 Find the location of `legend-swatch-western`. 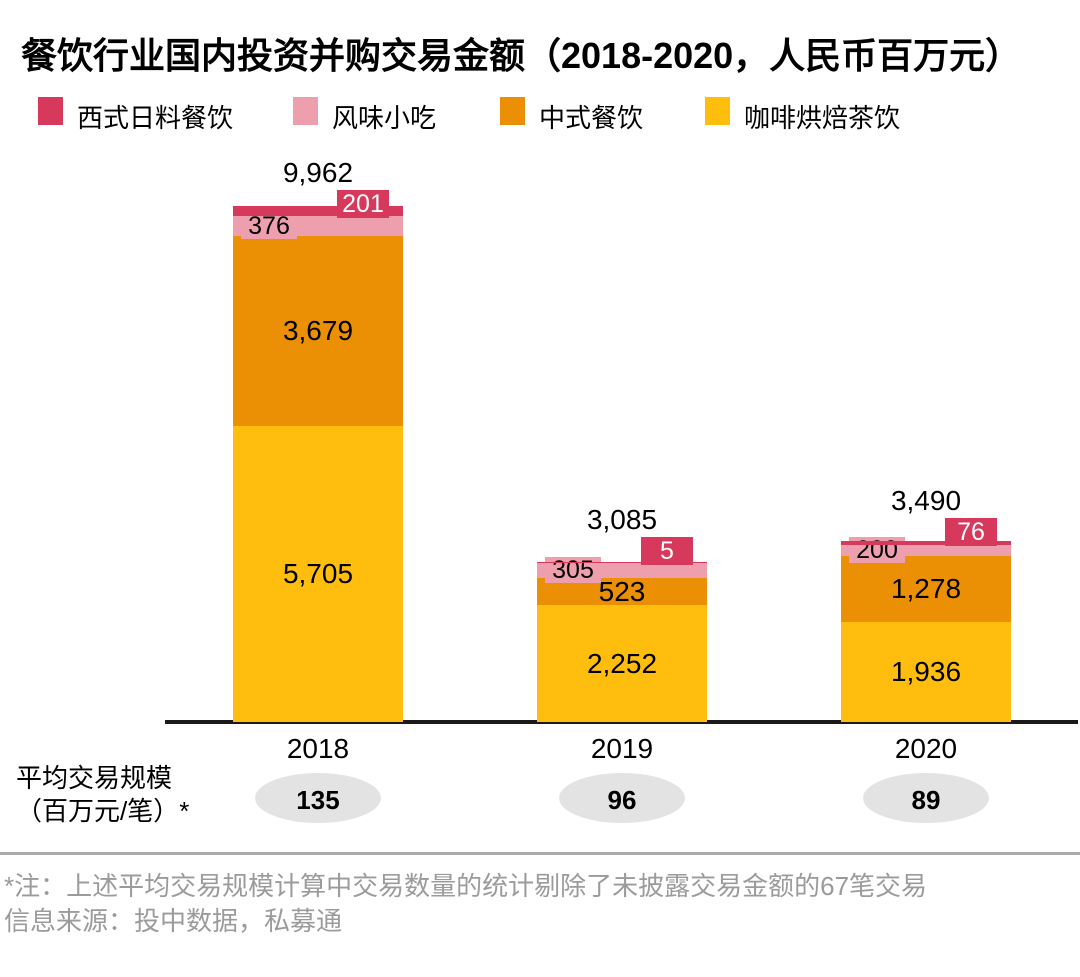

legend-swatch-western is located at coordinates (50, 111).